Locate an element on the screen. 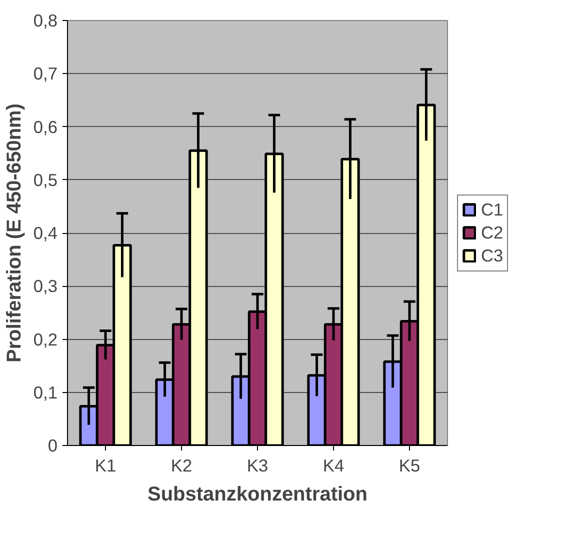 This screenshot has height=549, width=587. y-tick-label: 0,1 is located at coordinates (45, 392).